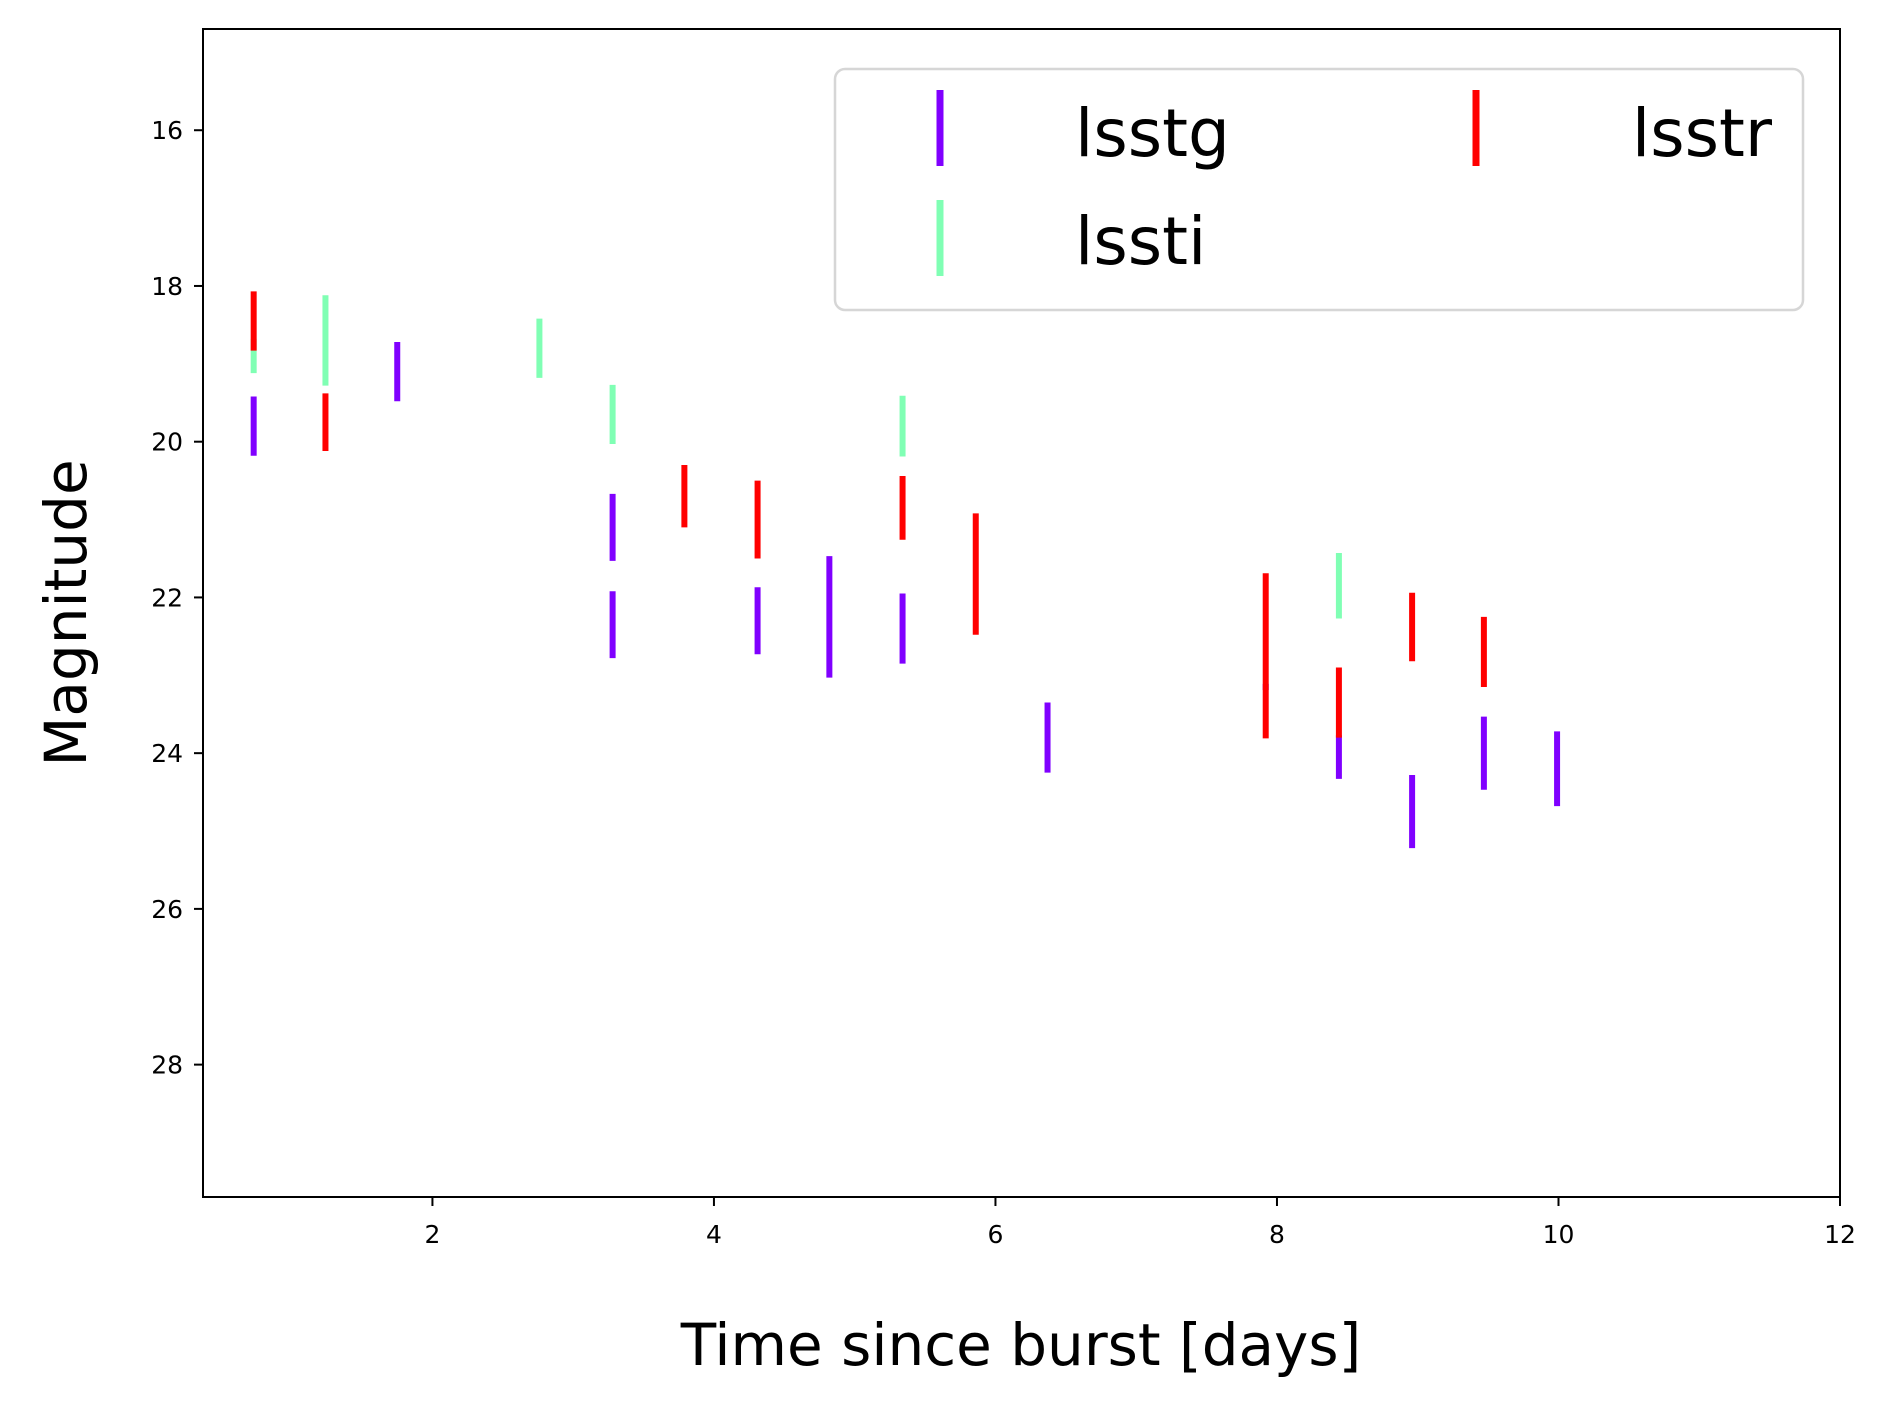 This screenshot has width=1890, height=1411. I want to click on y-tick-label: 18, so click(167, 286).